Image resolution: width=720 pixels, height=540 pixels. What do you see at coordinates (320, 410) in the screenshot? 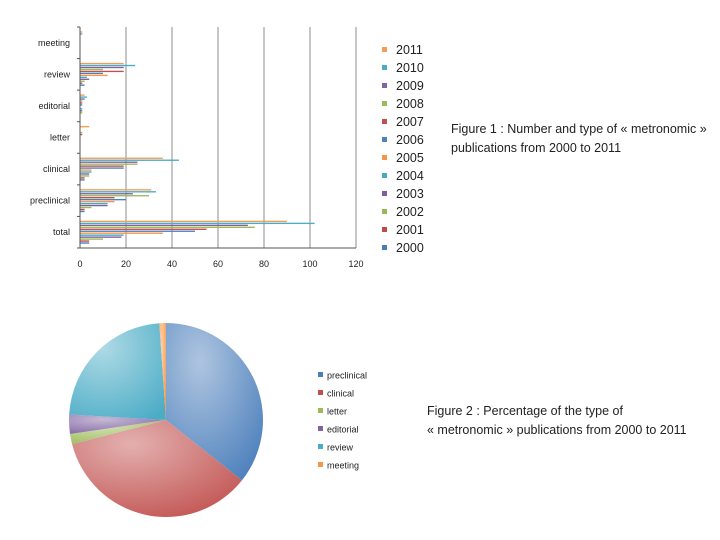
I see `pie-legend-swatch-letter` at bounding box center [320, 410].